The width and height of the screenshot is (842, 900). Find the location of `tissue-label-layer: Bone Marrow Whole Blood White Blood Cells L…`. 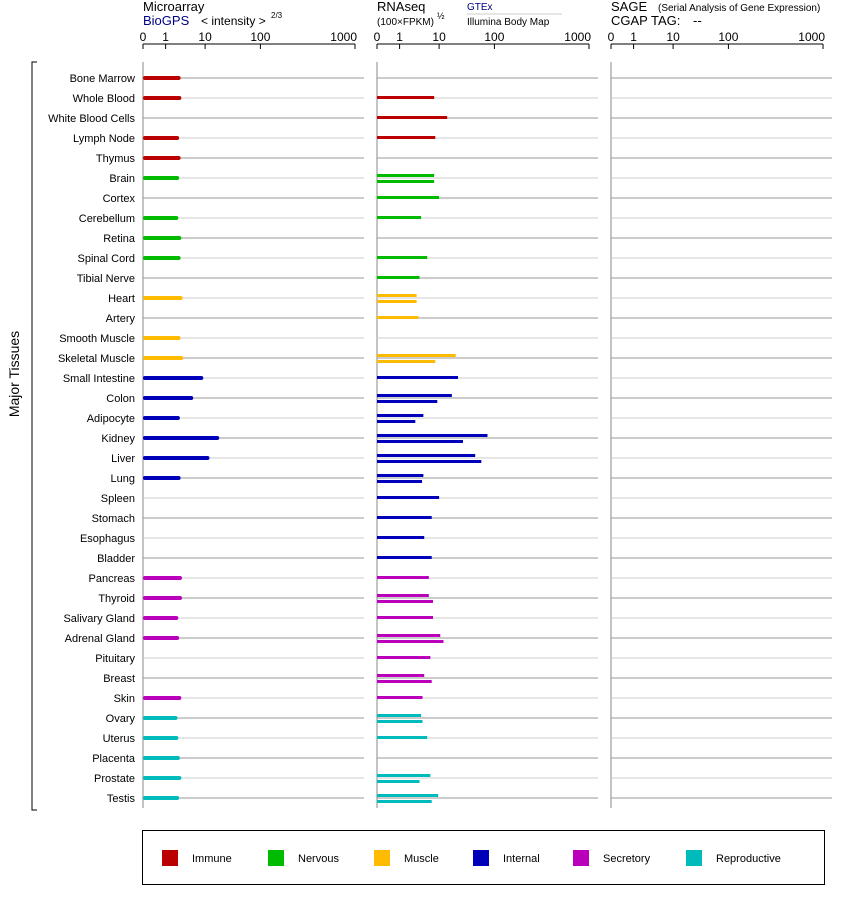

tissue-label-layer: Bone Marrow Whole Blood White Blood Cells L… is located at coordinates (92, 439).